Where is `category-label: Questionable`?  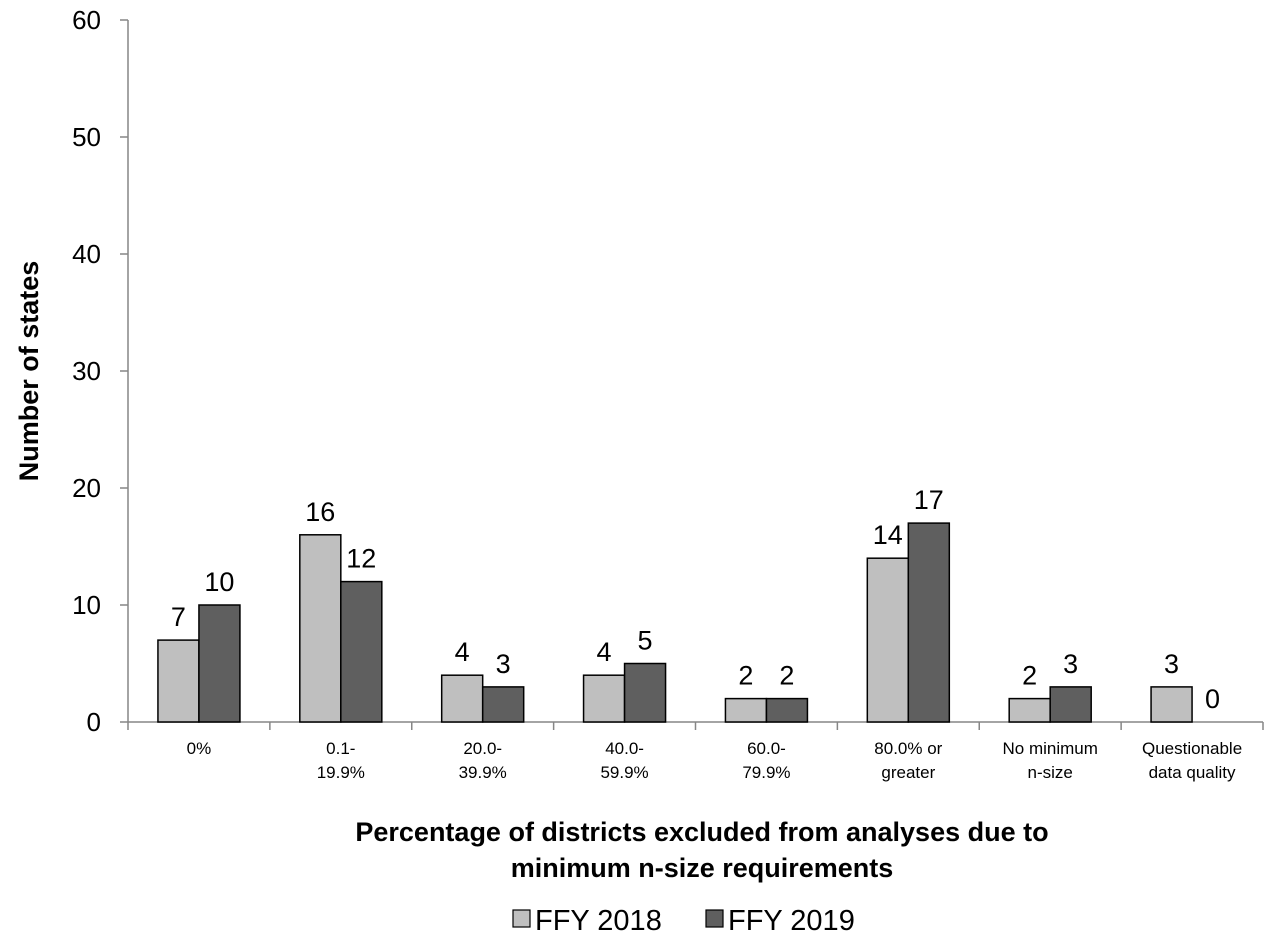
category-label: Questionable is located at coordinates (1192, 748).